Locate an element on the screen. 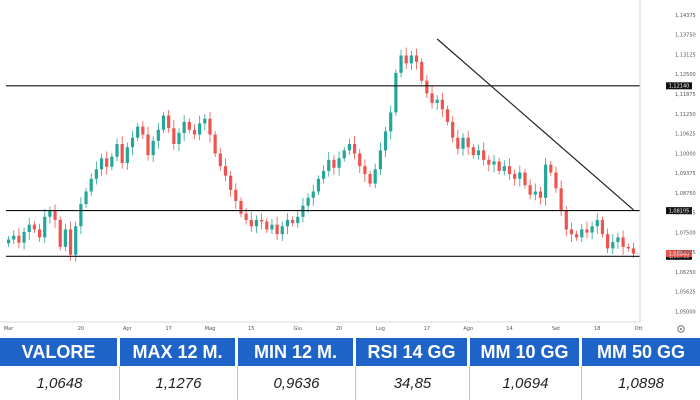  x-tick-label: Ott is located at coordinates (639, 329).